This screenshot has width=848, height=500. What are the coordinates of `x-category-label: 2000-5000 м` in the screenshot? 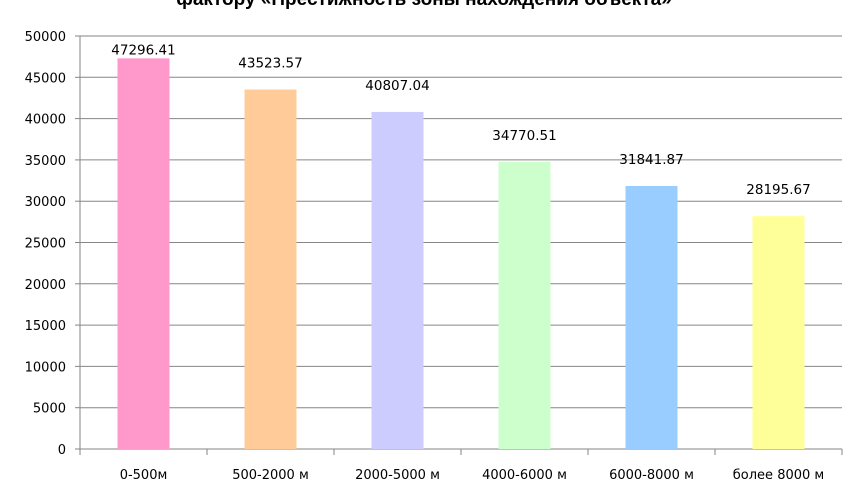 It's located at (397, 475).